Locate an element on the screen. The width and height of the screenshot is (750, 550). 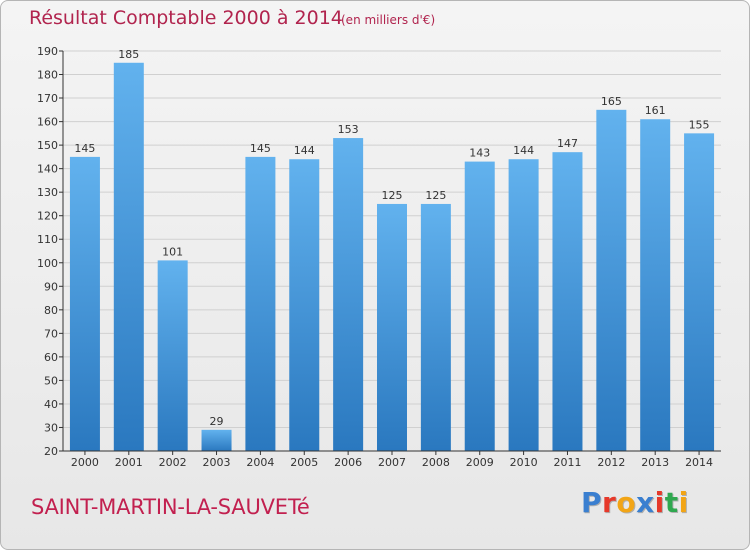
data-label: 147 is located at coordinates (567, 143).